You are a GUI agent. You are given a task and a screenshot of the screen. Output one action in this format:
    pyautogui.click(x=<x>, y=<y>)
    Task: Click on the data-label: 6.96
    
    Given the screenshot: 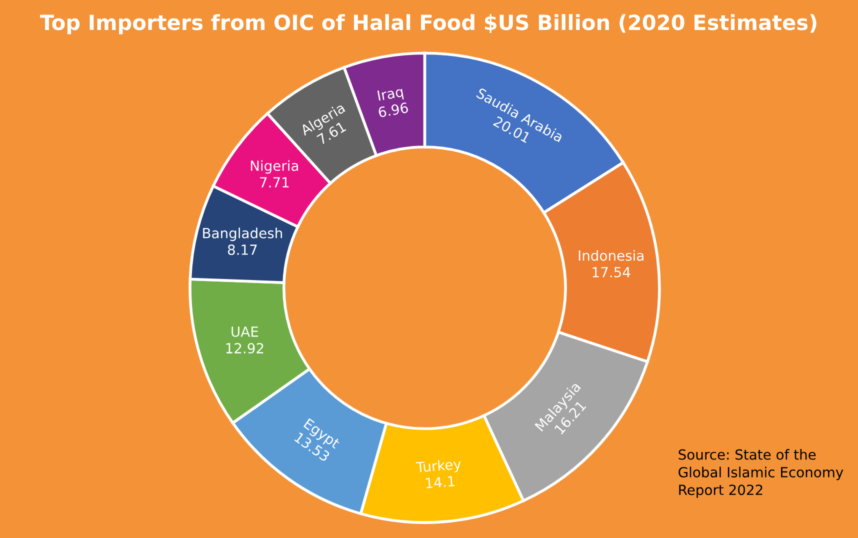 What is the action you would take?
    pyautogui.click(x=393, y=110)
    